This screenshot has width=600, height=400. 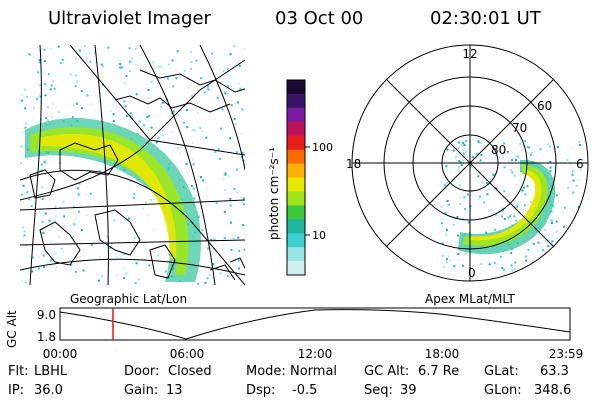 What do you see at coordinates (46, 337) in the screenshot?
I see `ytick-1-8: 1.8` at bounding box center [46, 337].